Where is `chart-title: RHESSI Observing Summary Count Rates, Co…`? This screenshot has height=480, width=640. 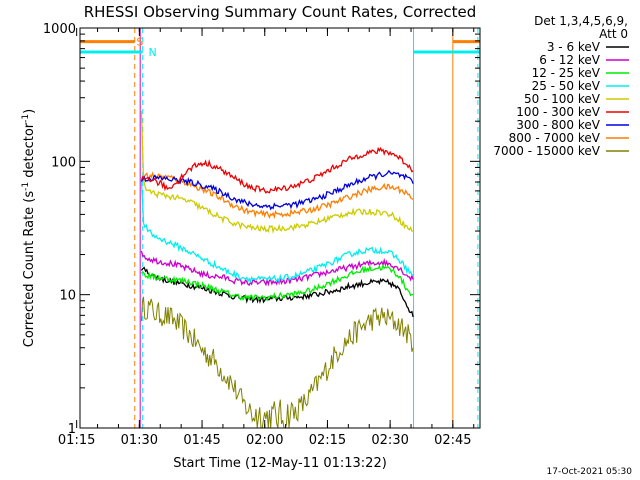
chart-title: RHESSI Observing Summary Count Rates, Co… is located at coordinates (280, 12).